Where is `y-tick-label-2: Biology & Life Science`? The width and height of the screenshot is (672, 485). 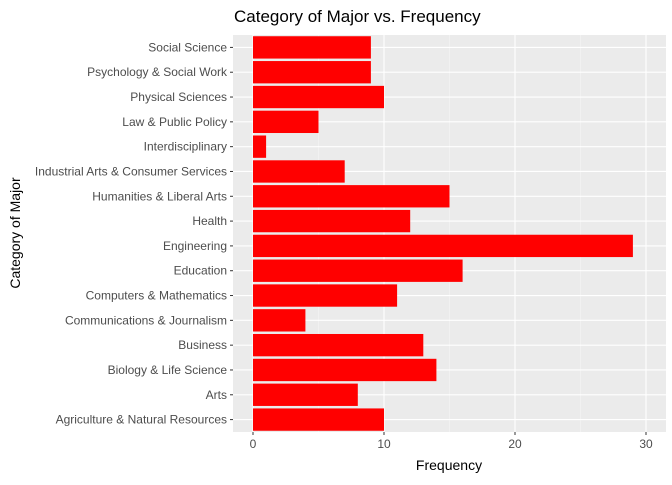 y-tick-label-2: Biology & Life Science is located at coordinates (168, 370).